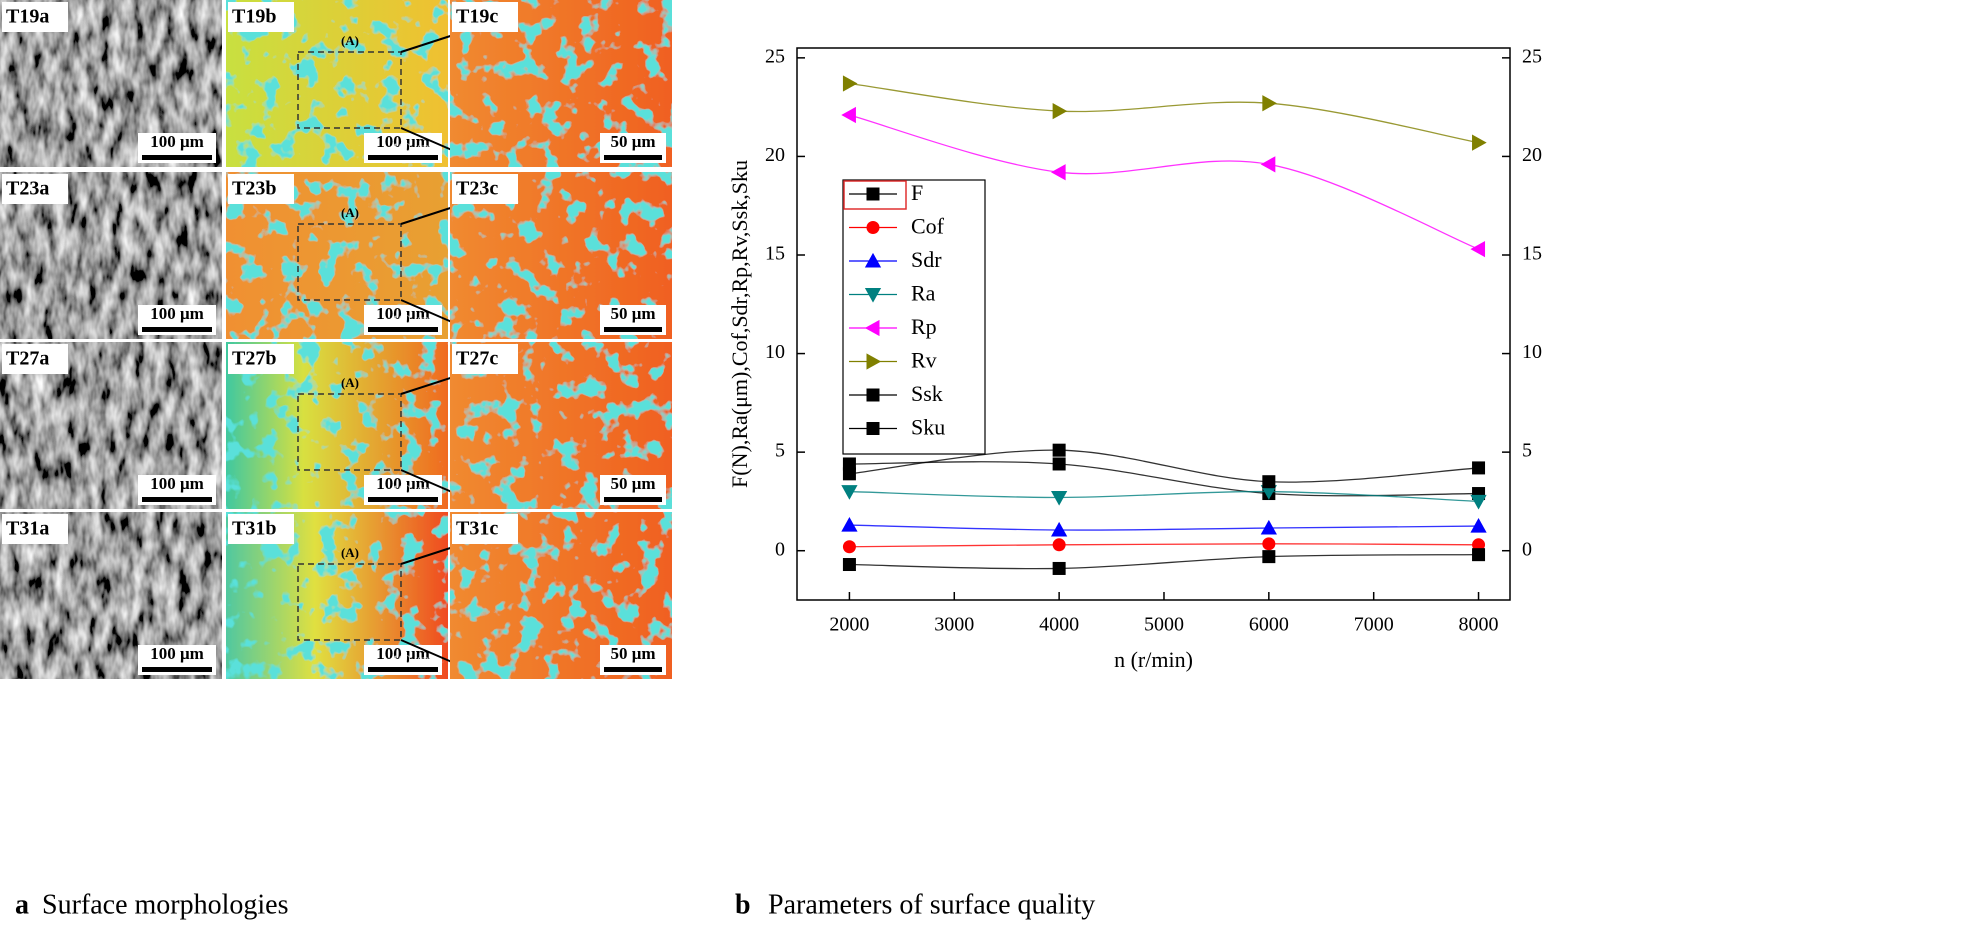  What do you see at coordinates (477, 529) in the screenshot?
I see `panel-label: T31c` at bounding box center [477, 529].